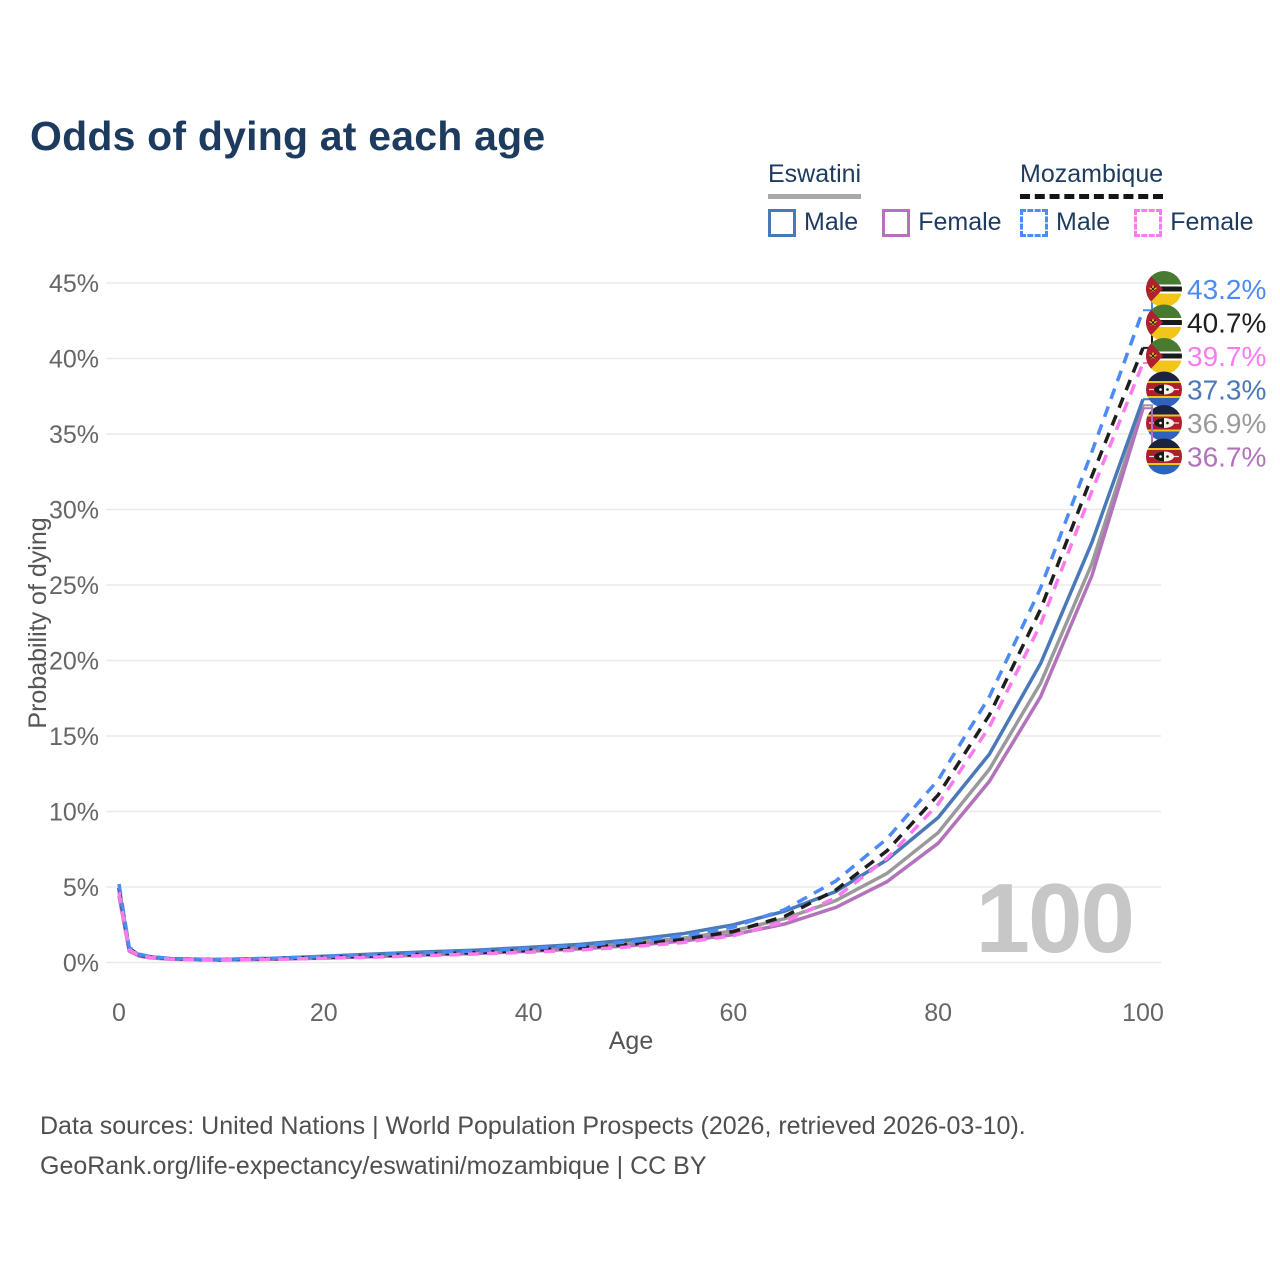 This screenshot has width=1280, height=1280. Describe the element at coordinates (38, 622) in the screenshot. I see `y-axis-title: Probability of dying` at that location.